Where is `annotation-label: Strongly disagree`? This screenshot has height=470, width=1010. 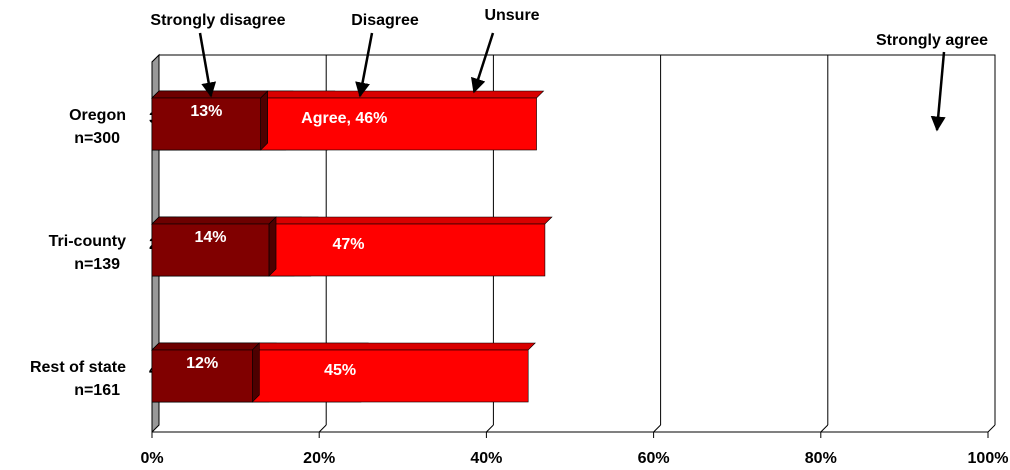
annotation-label: Strongly disagree is located at coordinates (217, 20).